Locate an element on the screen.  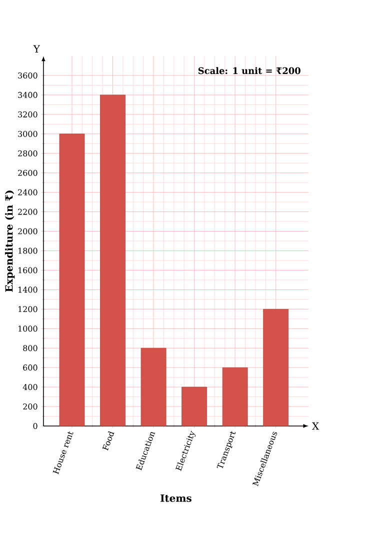
annotation: Scale: 1 unit = ₹200 is located at coordinates (249, 70).